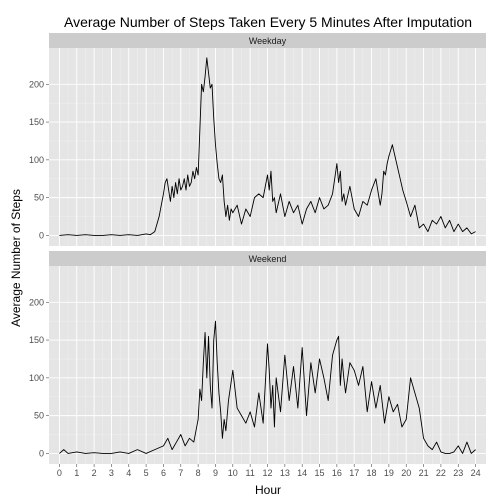 This screenshot has height=504, width=504. What do you see at coordinates (267, 473) in the screenshot?
I see `x-tick-label: 12` at bounding box center [267, 473].